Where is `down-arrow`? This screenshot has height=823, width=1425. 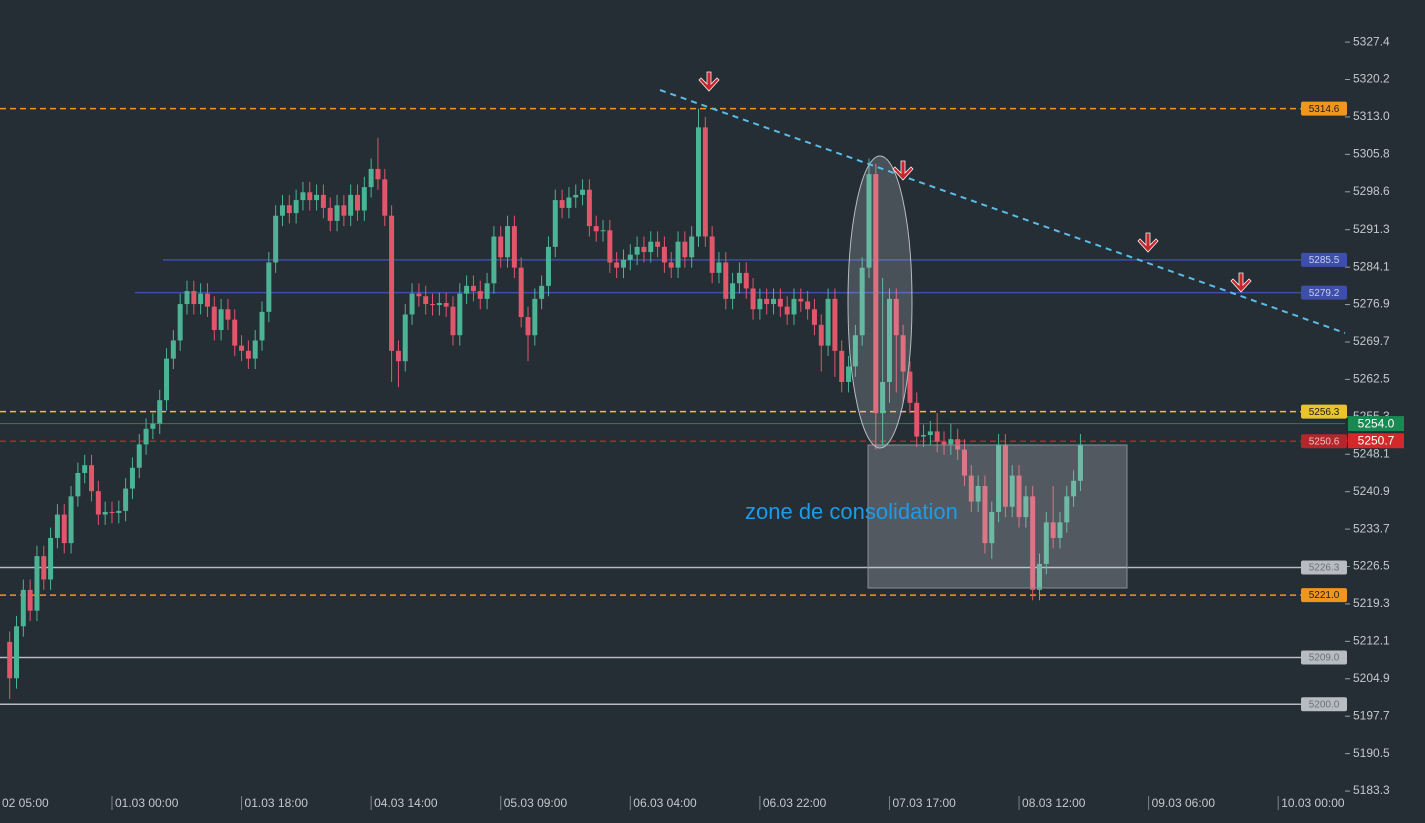 down-arrow is located at coordinates (709, 81).